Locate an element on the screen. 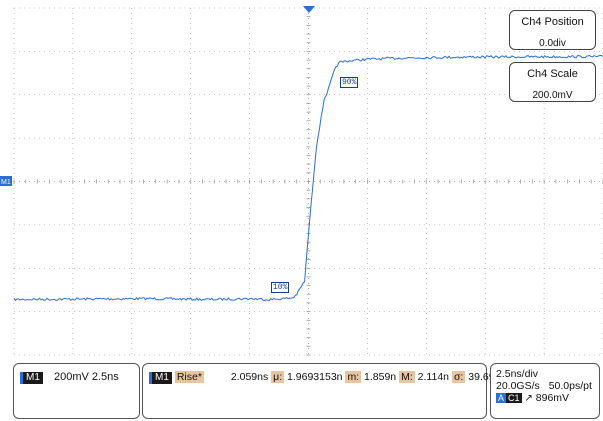  m1-reference-label: M1 is located at coordinates (6, 182).